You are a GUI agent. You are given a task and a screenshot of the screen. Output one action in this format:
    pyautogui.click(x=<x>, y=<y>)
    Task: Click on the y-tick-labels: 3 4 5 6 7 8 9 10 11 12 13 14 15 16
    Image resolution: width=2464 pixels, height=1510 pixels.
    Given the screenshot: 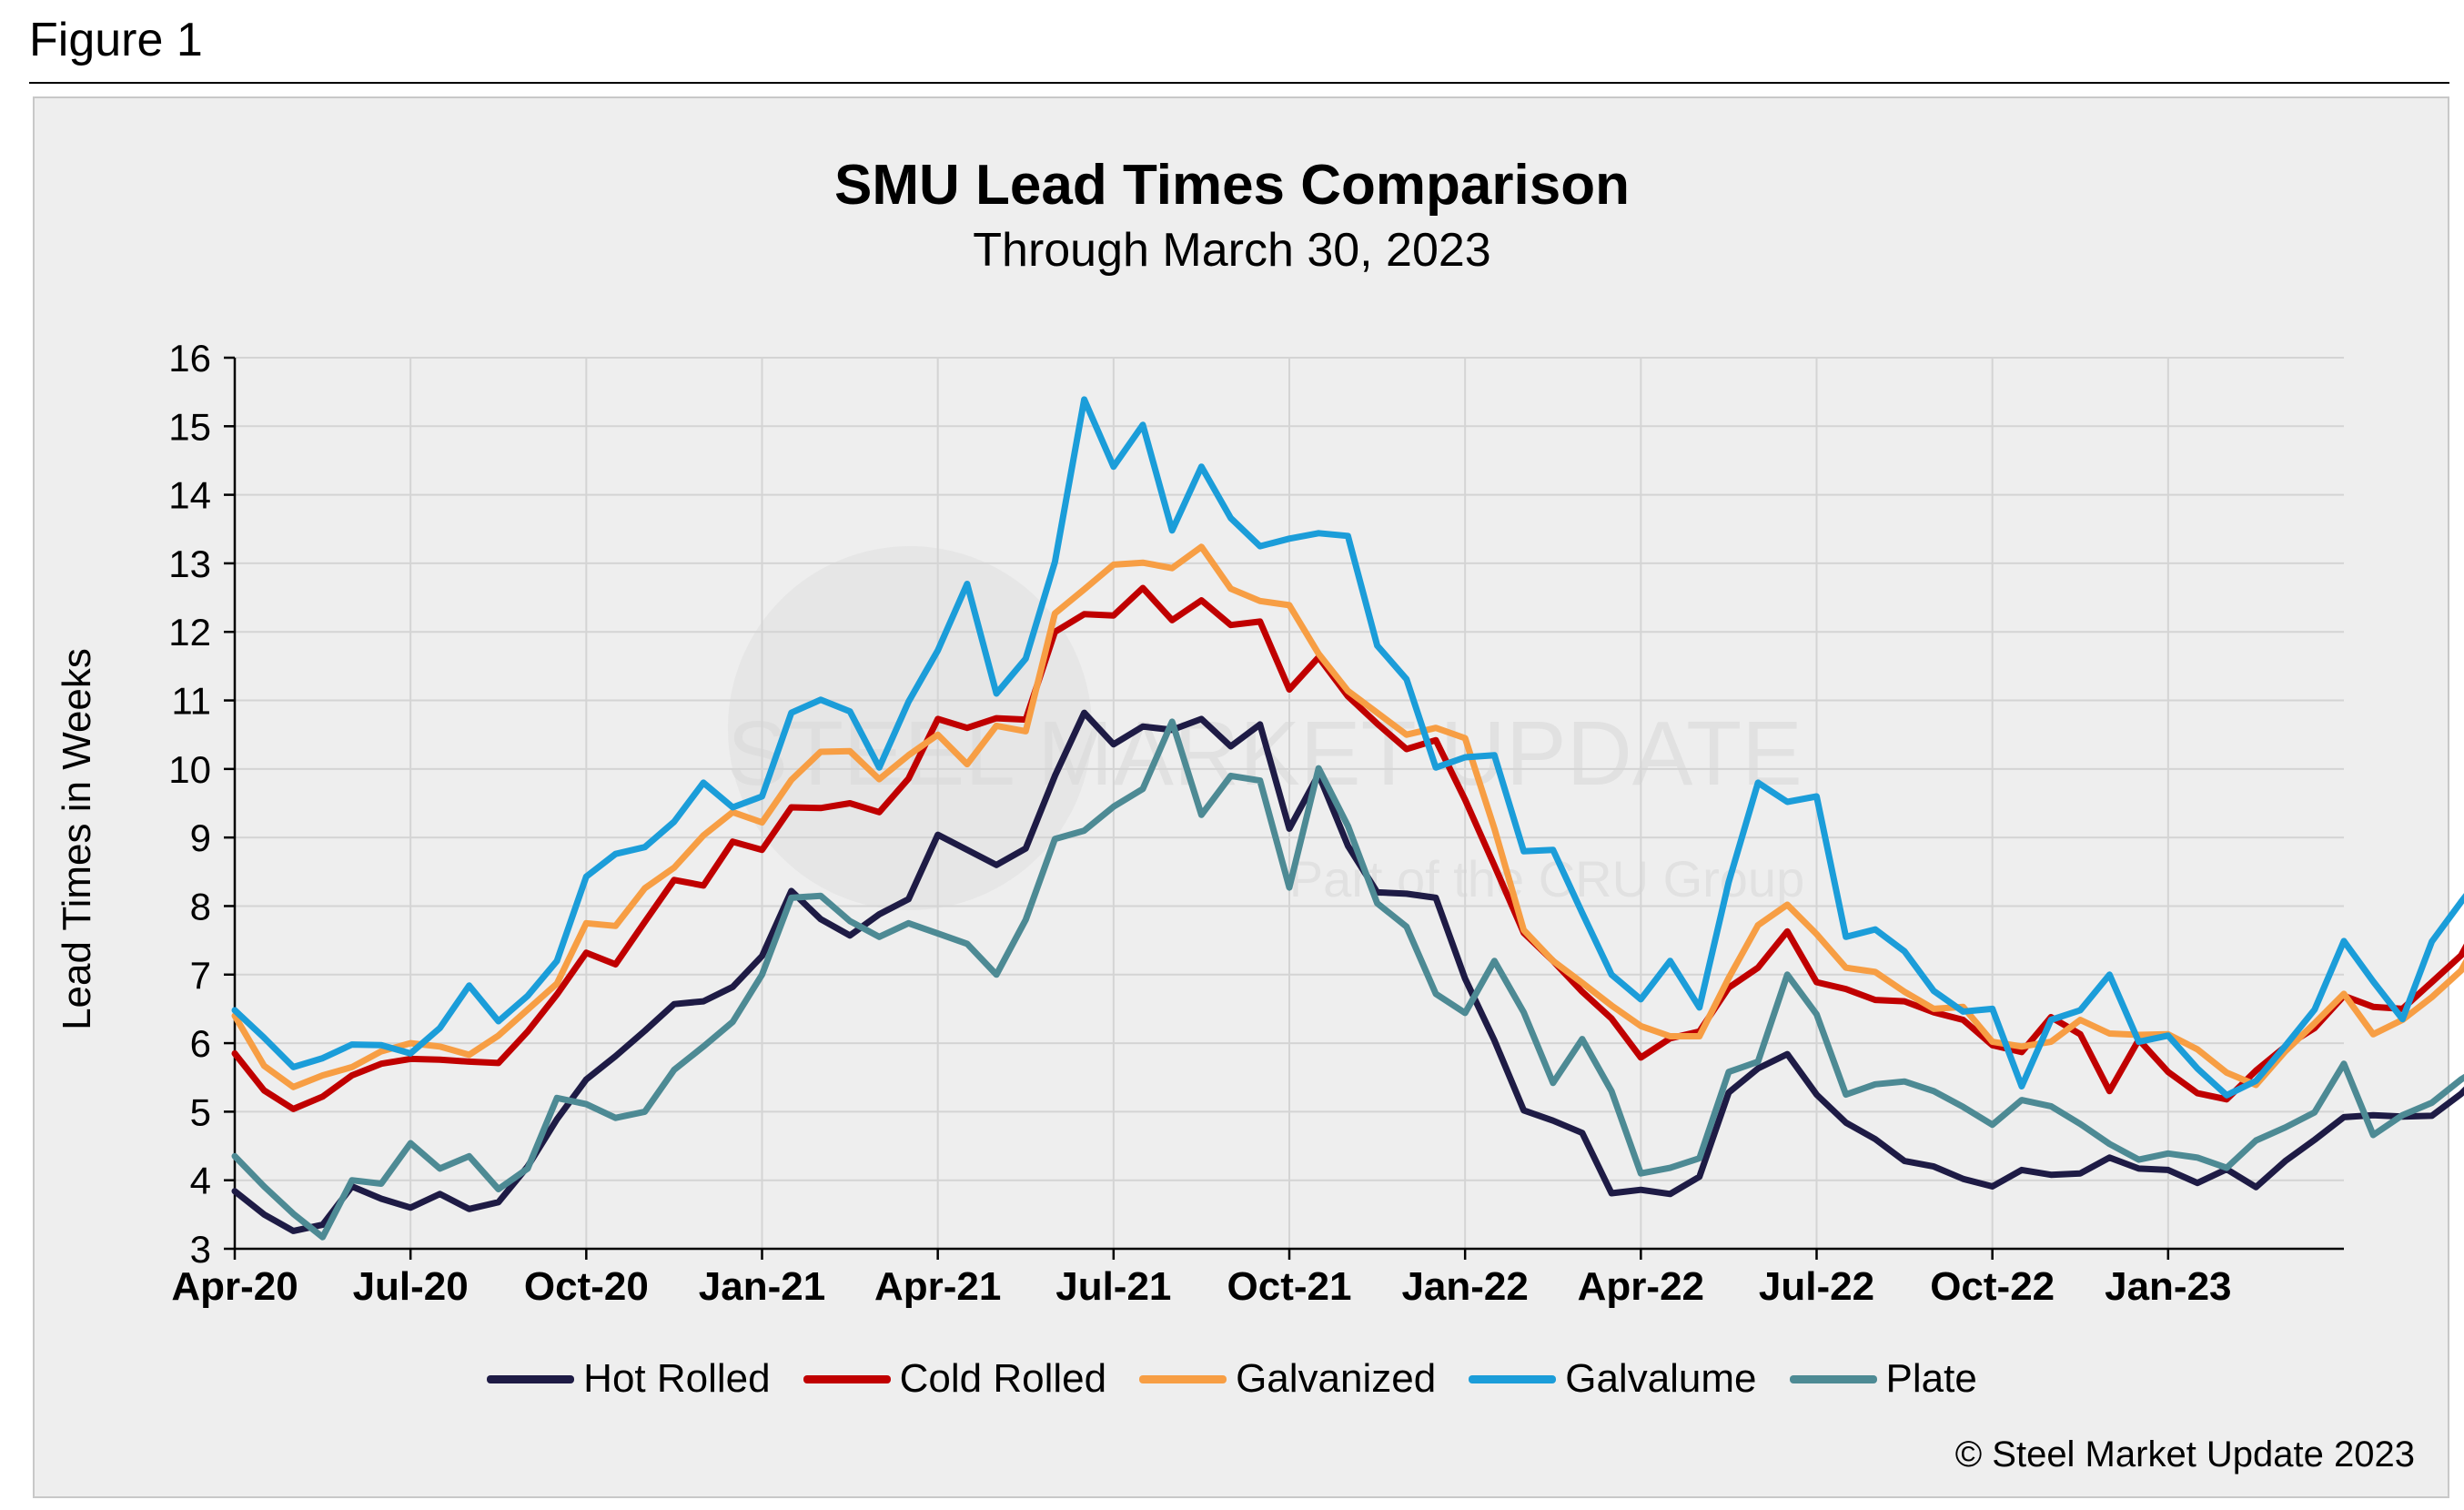 What is the action you would take?
    pyautogui.click(x=189, y=804)
    